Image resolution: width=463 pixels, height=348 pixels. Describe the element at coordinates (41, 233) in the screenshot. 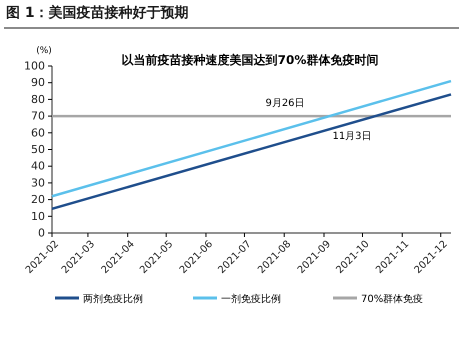

I see `y-tick-label: 0` at that location.